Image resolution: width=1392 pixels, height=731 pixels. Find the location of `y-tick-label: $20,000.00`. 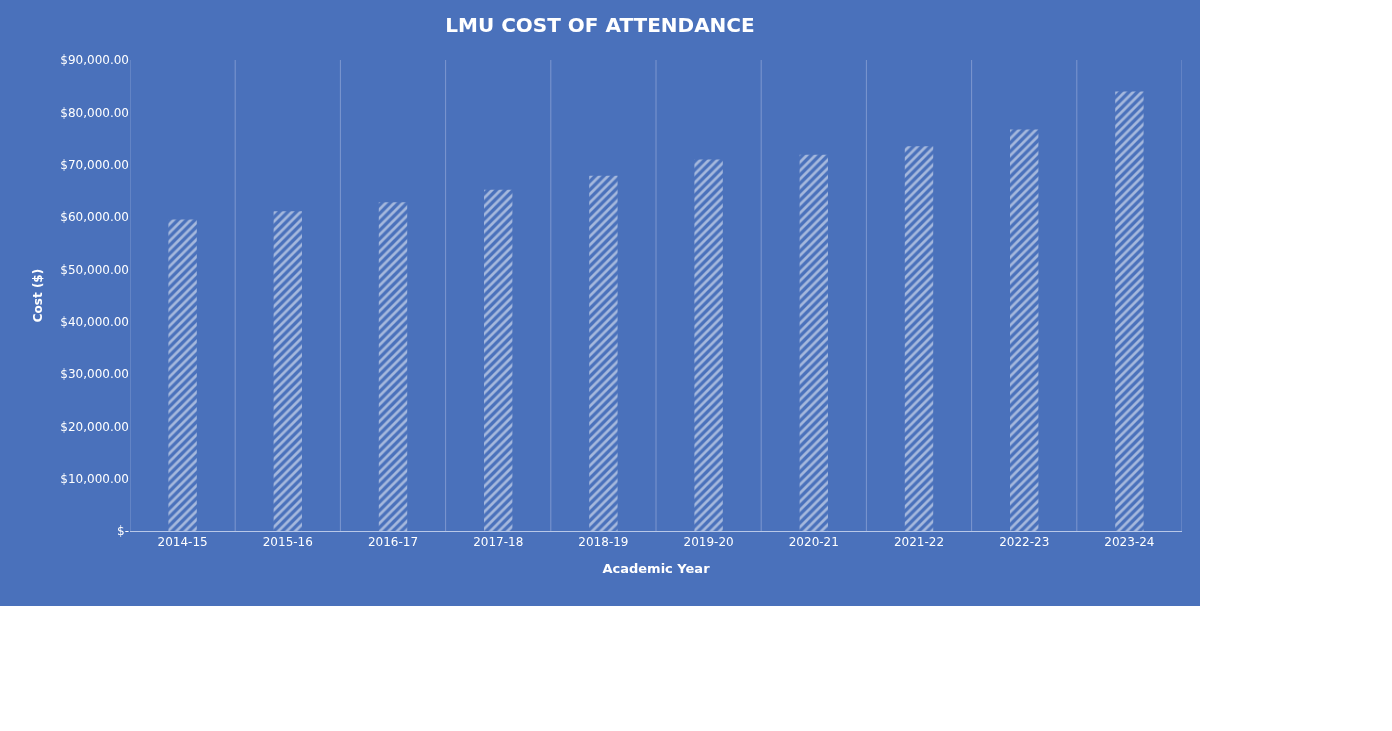

y-tick-label: $20,000.00 is located at coordinates (94, 426).